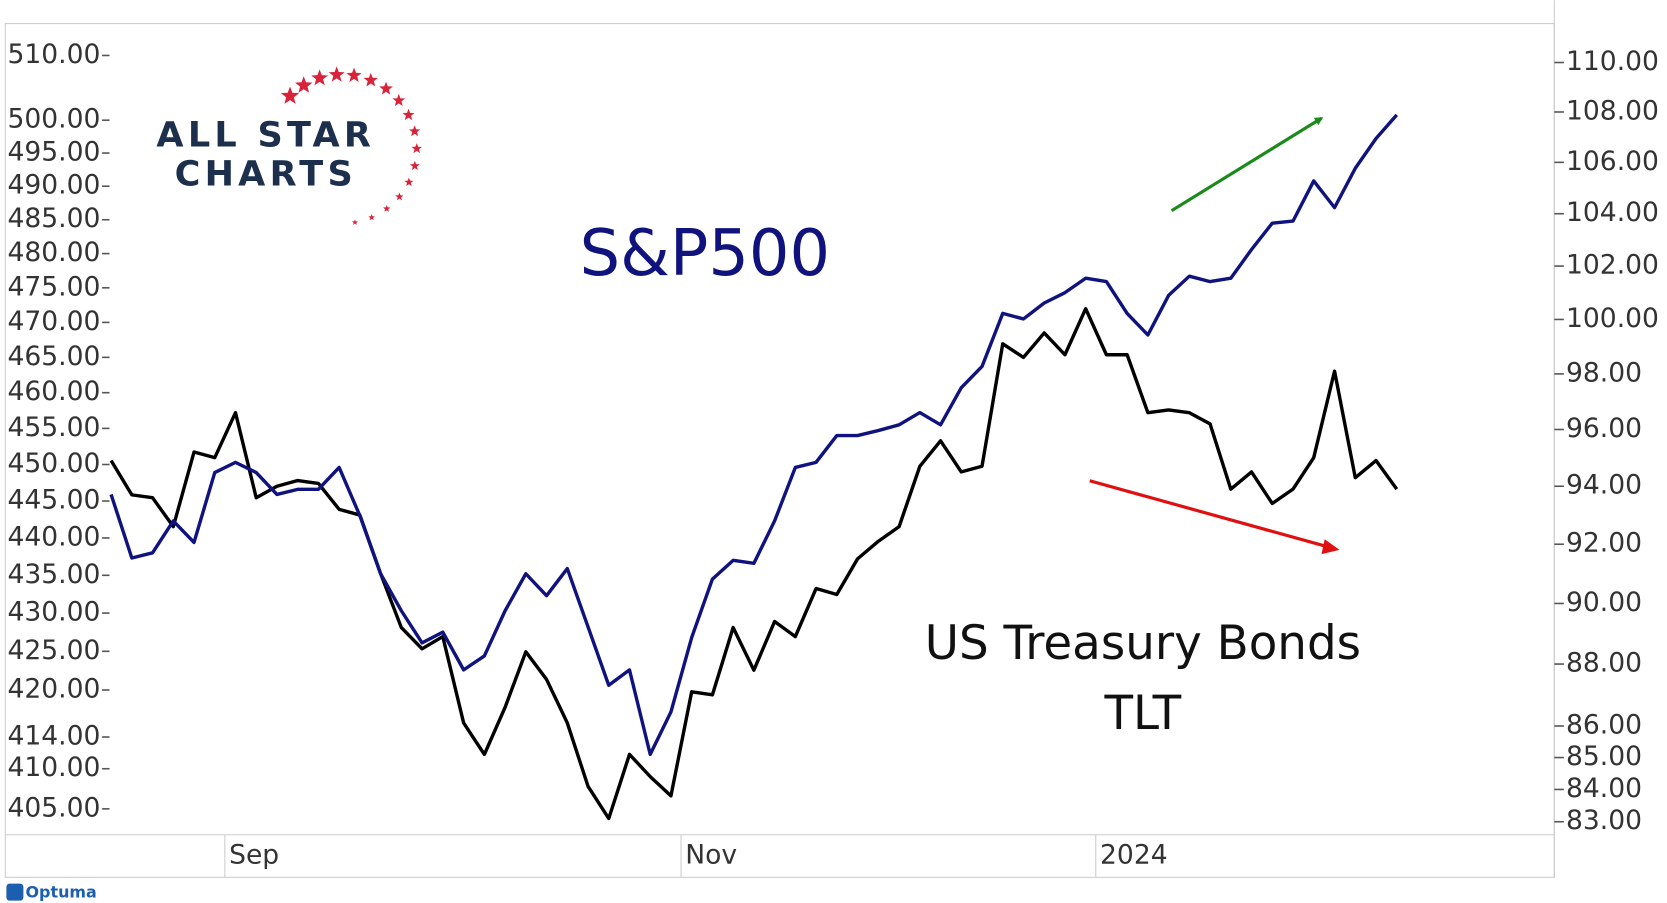  Describe the element at coordinates (1604, 543) in the screenshot. I see `y2-tick-label: 92.00` at that location.